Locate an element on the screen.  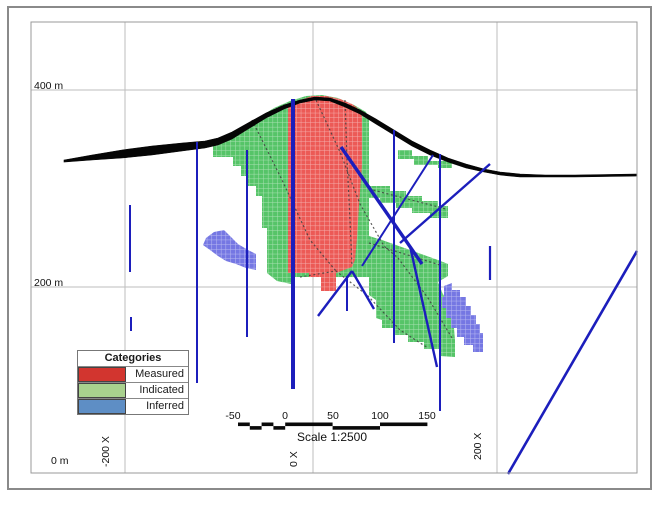
y-axis-label-0m: 0 m is located at coordinates (60, 461).